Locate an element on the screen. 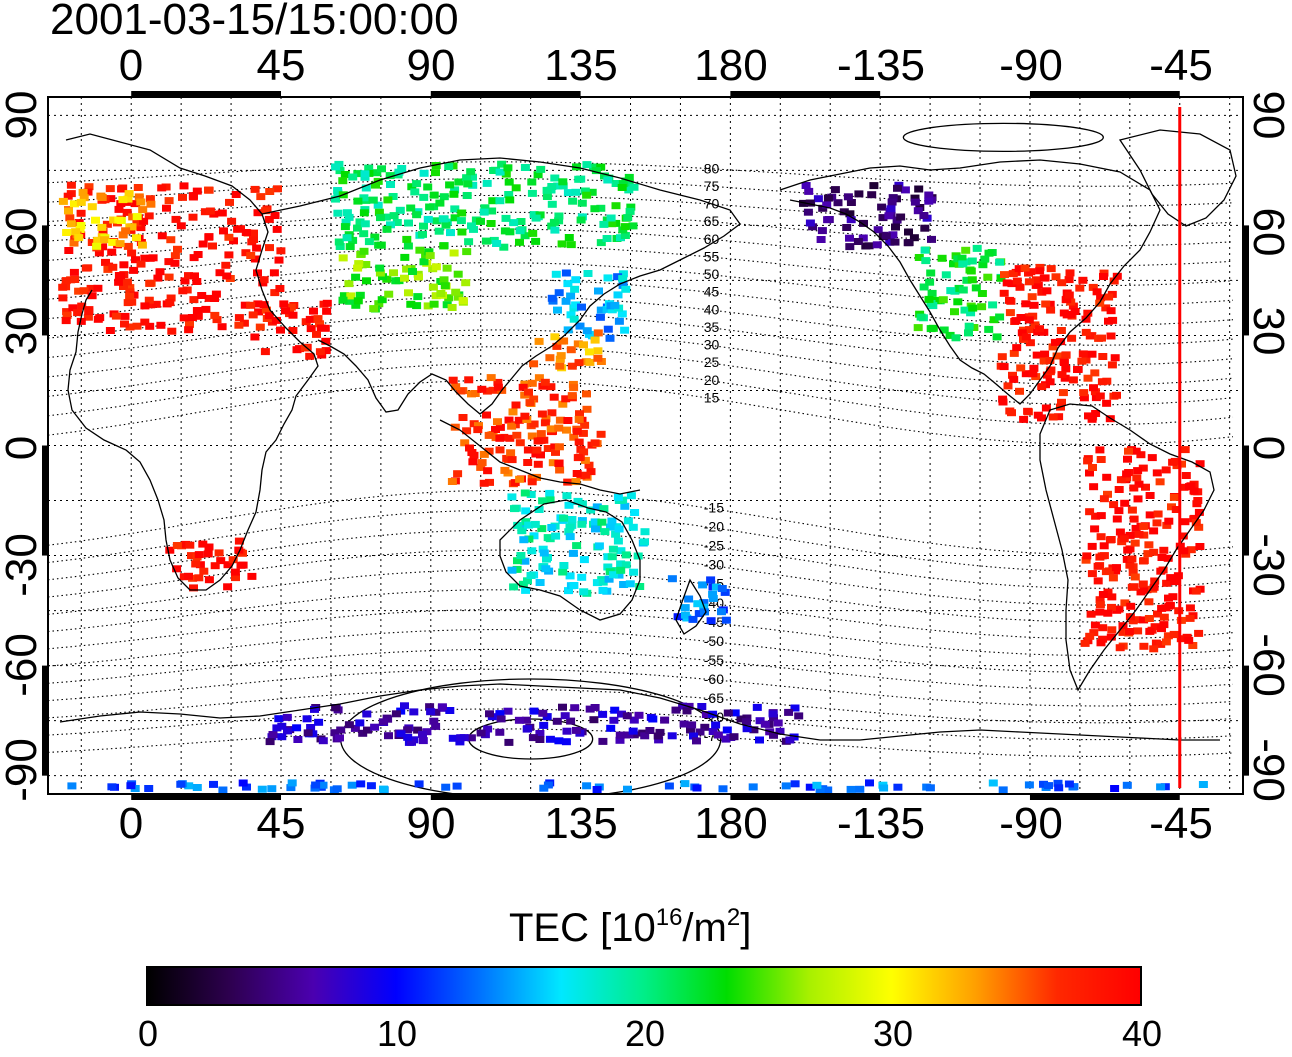  lon-tick: 180 is located at coordinates (731, 823).